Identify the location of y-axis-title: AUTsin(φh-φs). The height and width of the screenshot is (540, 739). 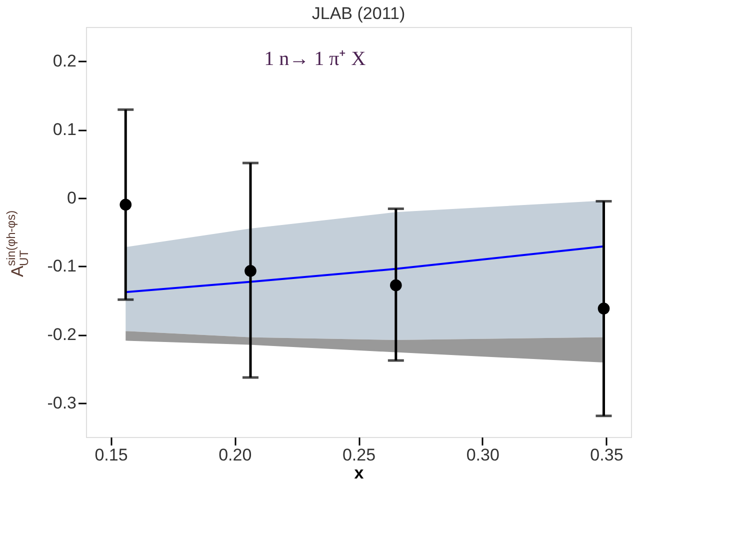
(17, 243).